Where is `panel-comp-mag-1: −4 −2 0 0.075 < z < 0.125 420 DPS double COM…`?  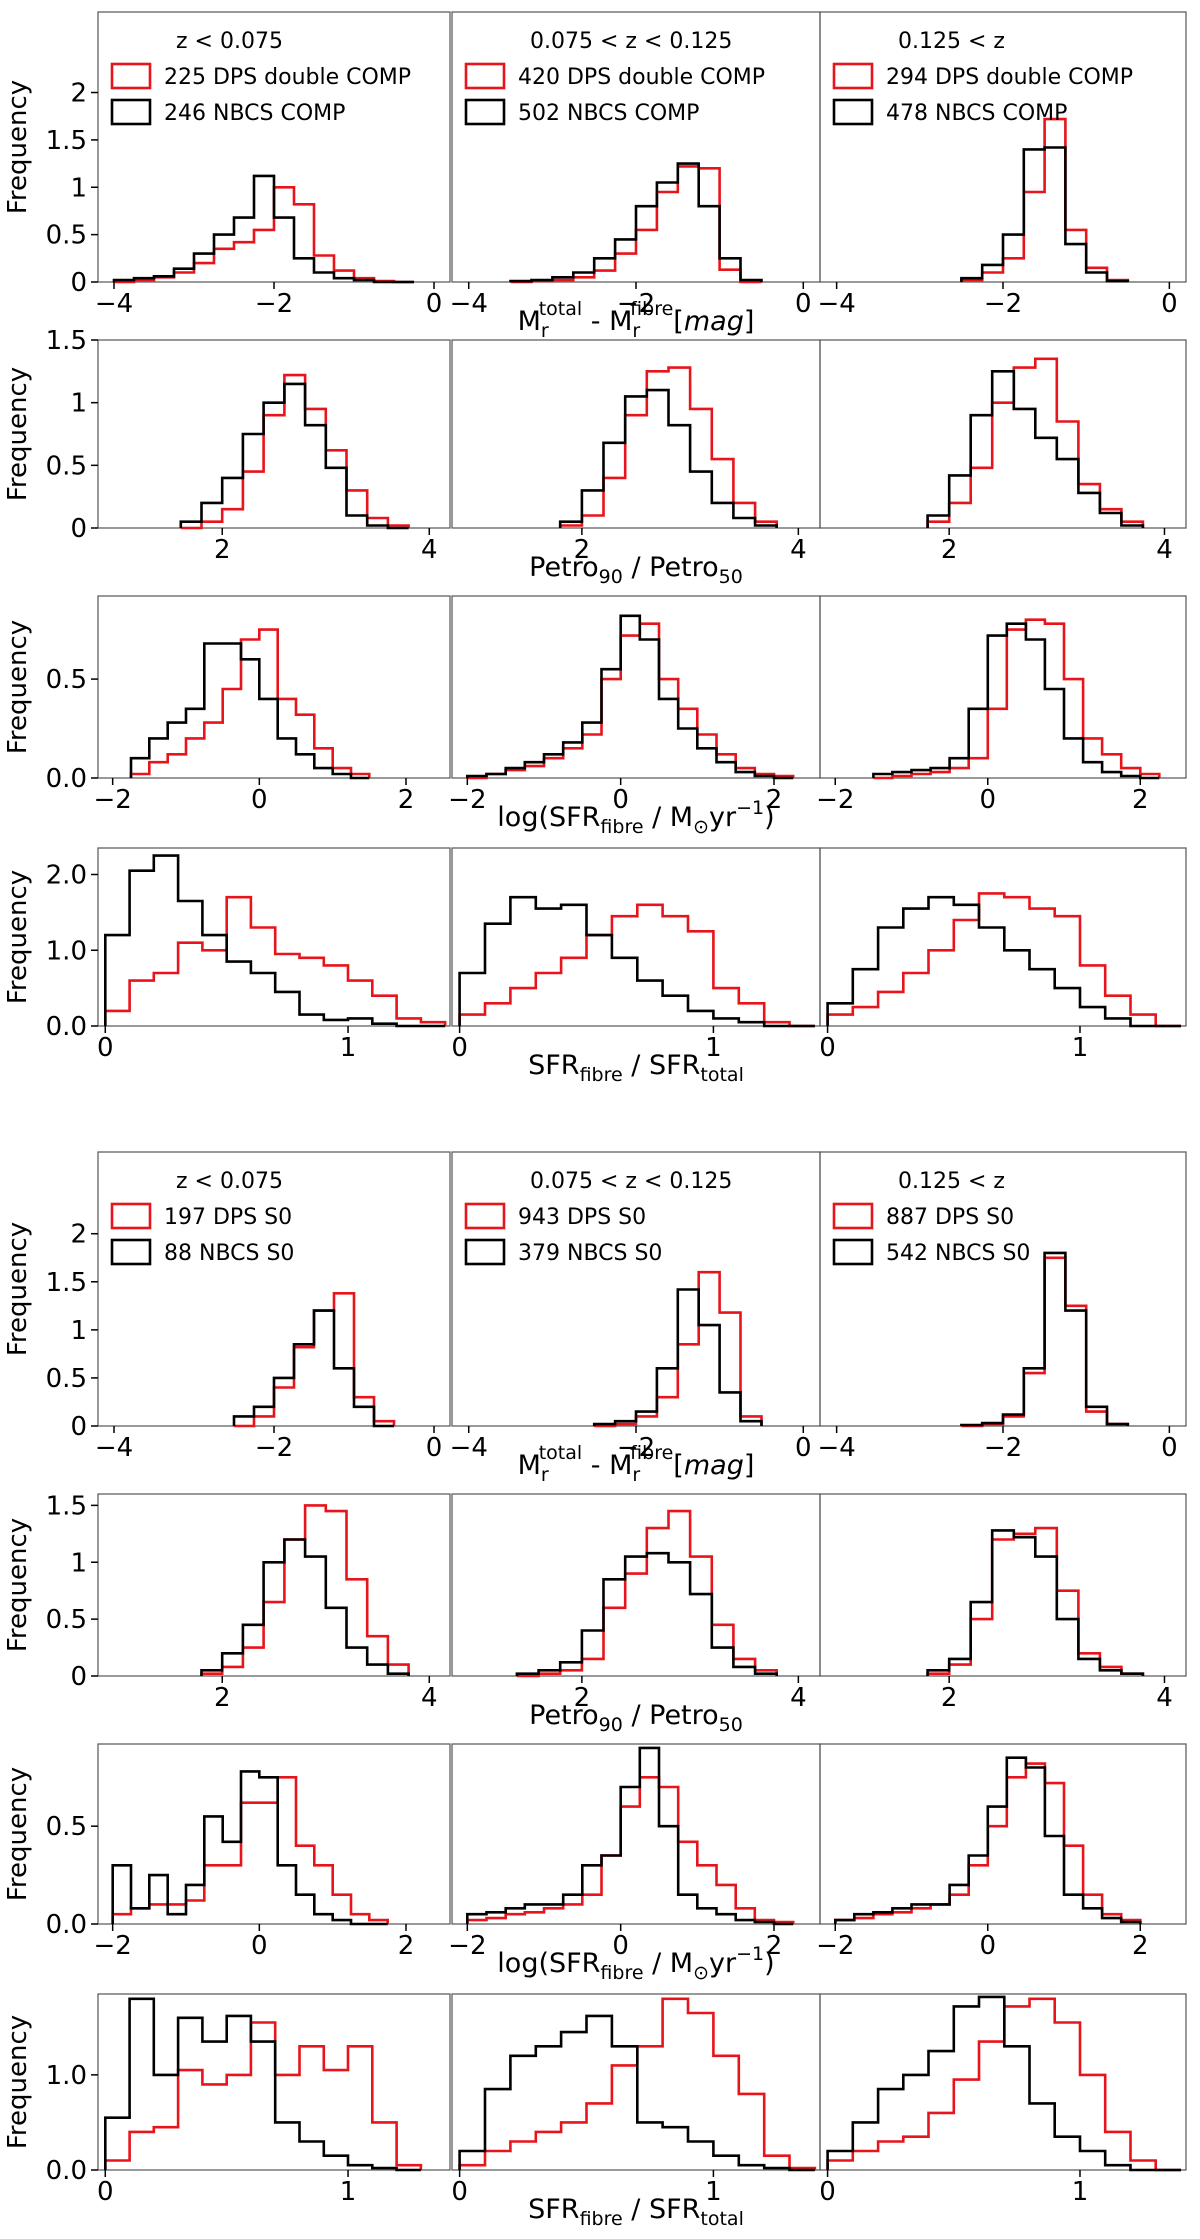
panel-comp-mag-1: −4 −2 0 0.075 < z < 0.125 420 DPS double COM… is located at coordinates (635, 165).